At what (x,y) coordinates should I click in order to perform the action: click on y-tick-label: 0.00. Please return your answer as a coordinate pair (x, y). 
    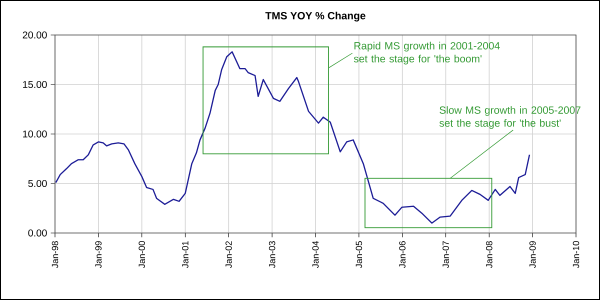
    Looking at the image, I should click on (37, 233).